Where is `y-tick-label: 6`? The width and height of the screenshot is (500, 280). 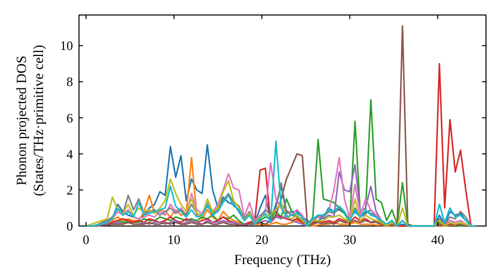 y-tick-label: 6 is located at coordinates (70, 118).